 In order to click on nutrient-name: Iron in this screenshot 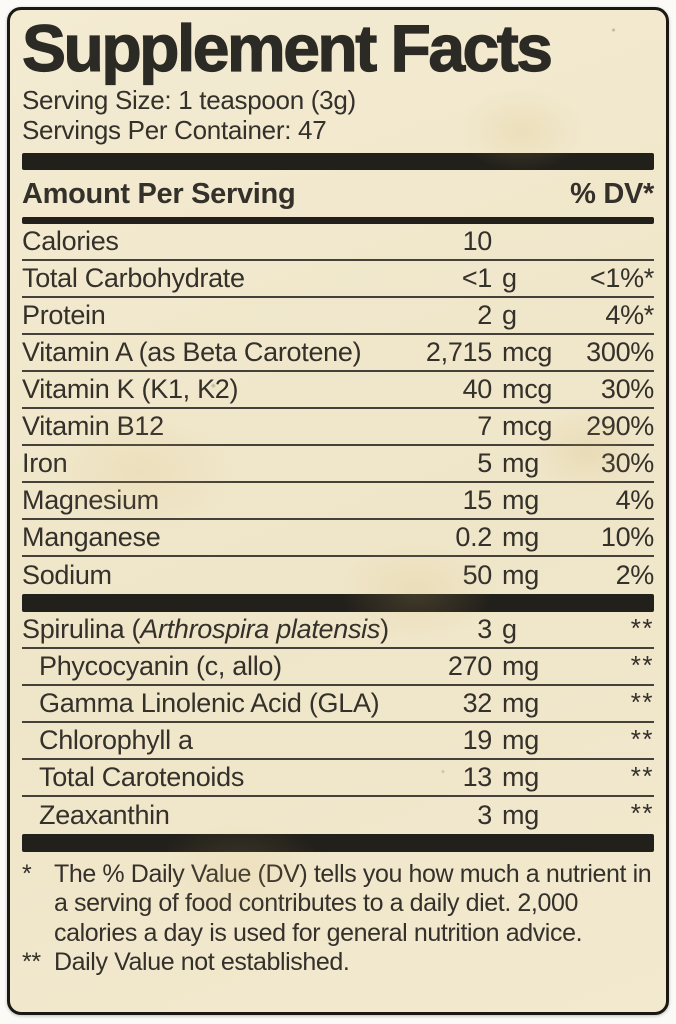, I will do `click(211, 463)`.